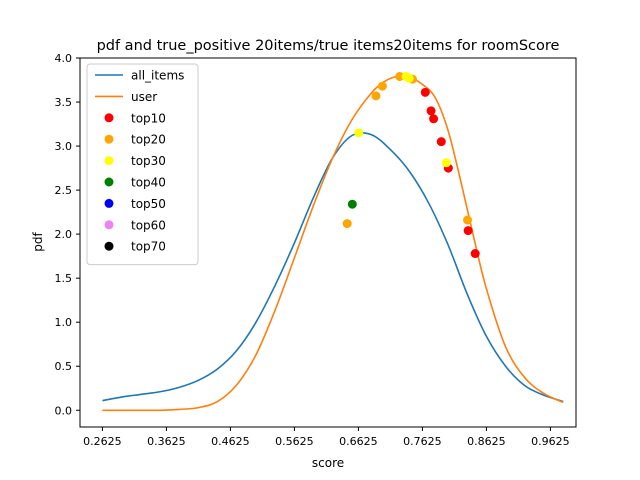  What do you see at coordinates (148, 140) in the screenshot?
I see `legend-label-top20: top20` at bounding box center [148, 140].